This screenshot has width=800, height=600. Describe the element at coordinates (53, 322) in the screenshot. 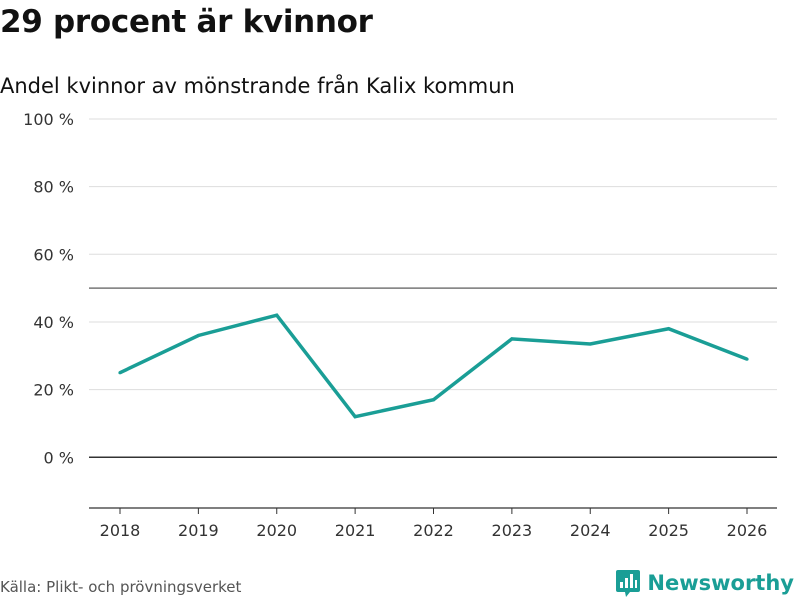

I see `y-tick-label: 40 %` at that location.